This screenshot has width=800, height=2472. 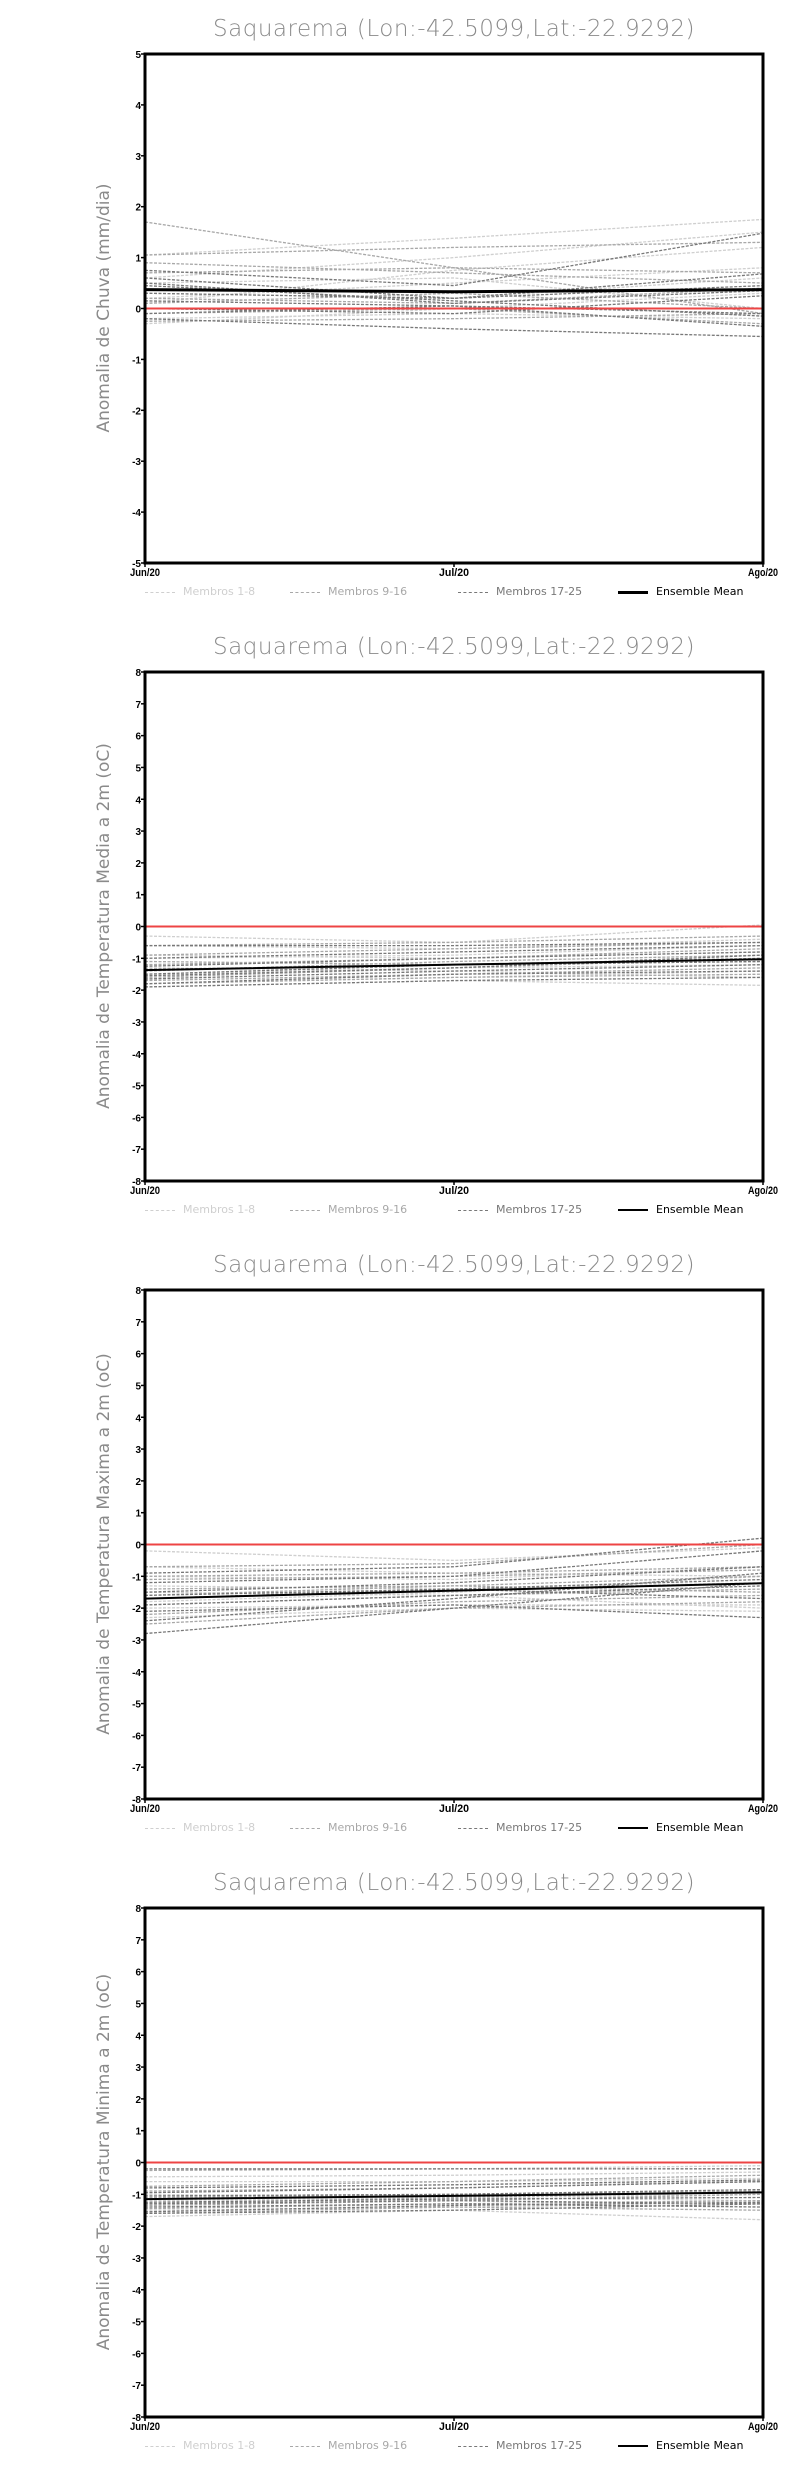 I want to click on legend-label: Membros 17-25, so click(x=539, y=1827).